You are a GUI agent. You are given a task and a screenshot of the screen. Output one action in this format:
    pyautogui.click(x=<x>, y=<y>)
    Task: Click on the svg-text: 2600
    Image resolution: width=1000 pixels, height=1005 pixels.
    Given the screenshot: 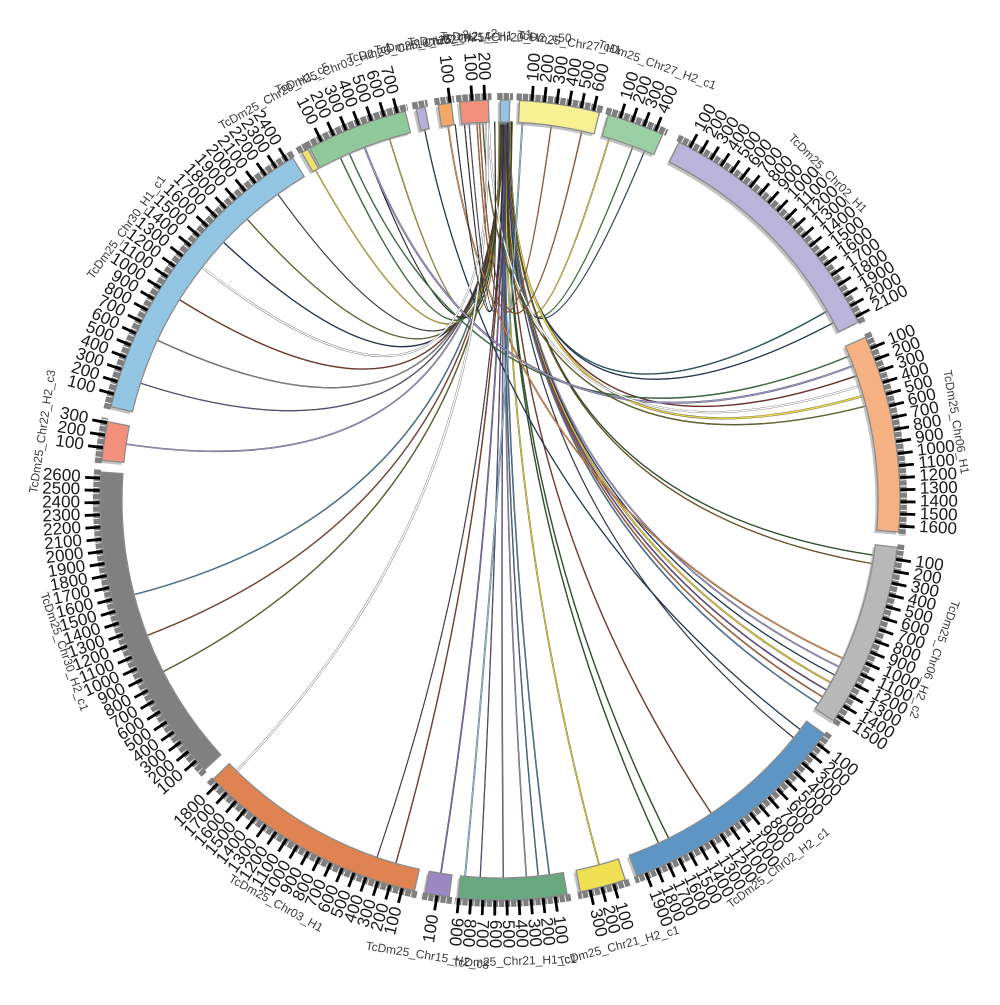 What is the action you would take?
    pyautogui.click(x=61, y=475)
    